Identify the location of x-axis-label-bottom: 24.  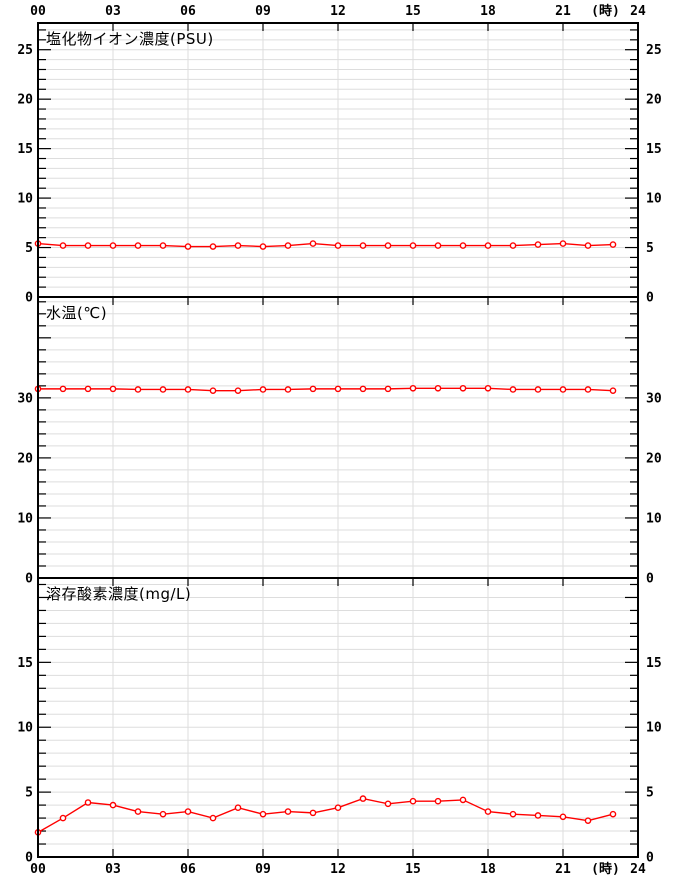
(638, 869).